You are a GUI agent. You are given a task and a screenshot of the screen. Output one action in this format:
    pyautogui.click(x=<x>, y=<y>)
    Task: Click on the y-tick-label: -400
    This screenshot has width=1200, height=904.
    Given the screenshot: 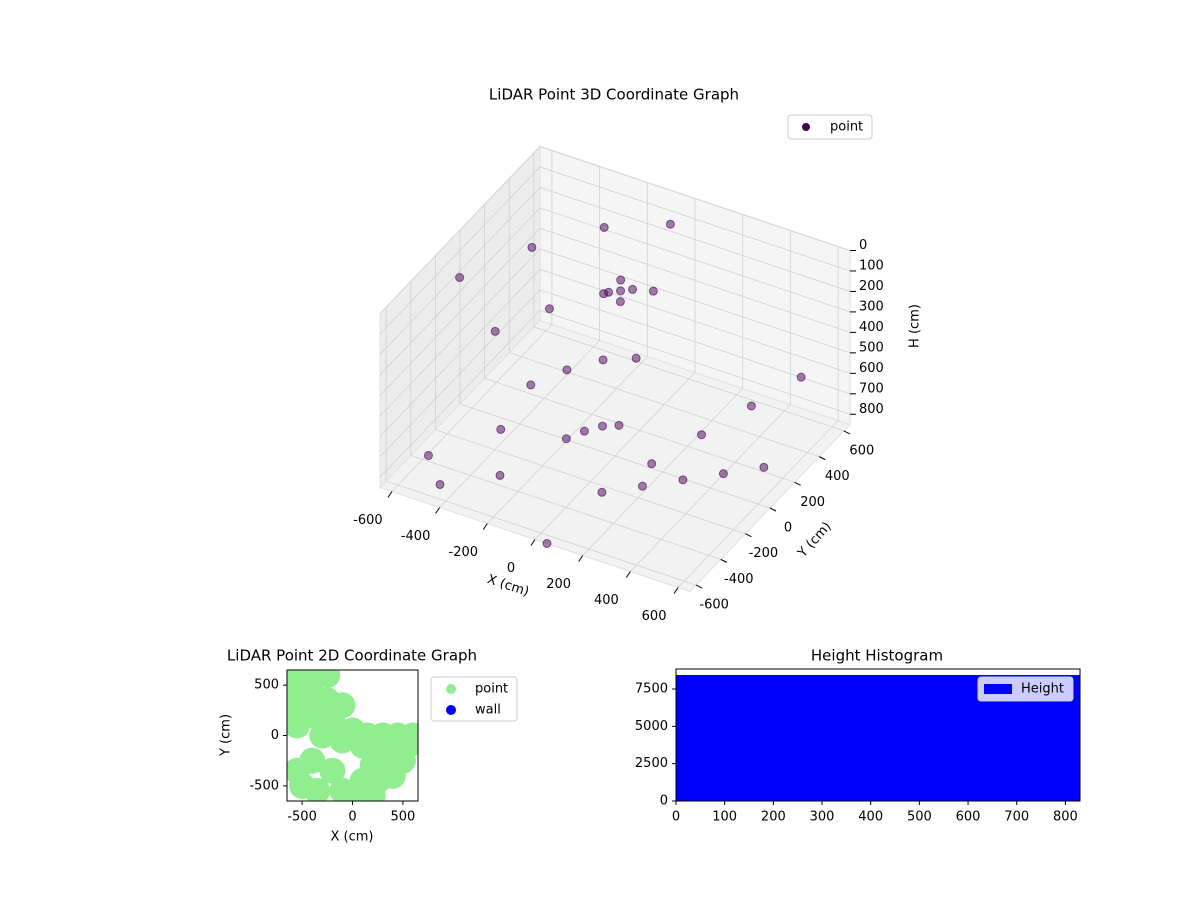 What is the action you would take?
    pyautogui.click(x=739, y=579)
    